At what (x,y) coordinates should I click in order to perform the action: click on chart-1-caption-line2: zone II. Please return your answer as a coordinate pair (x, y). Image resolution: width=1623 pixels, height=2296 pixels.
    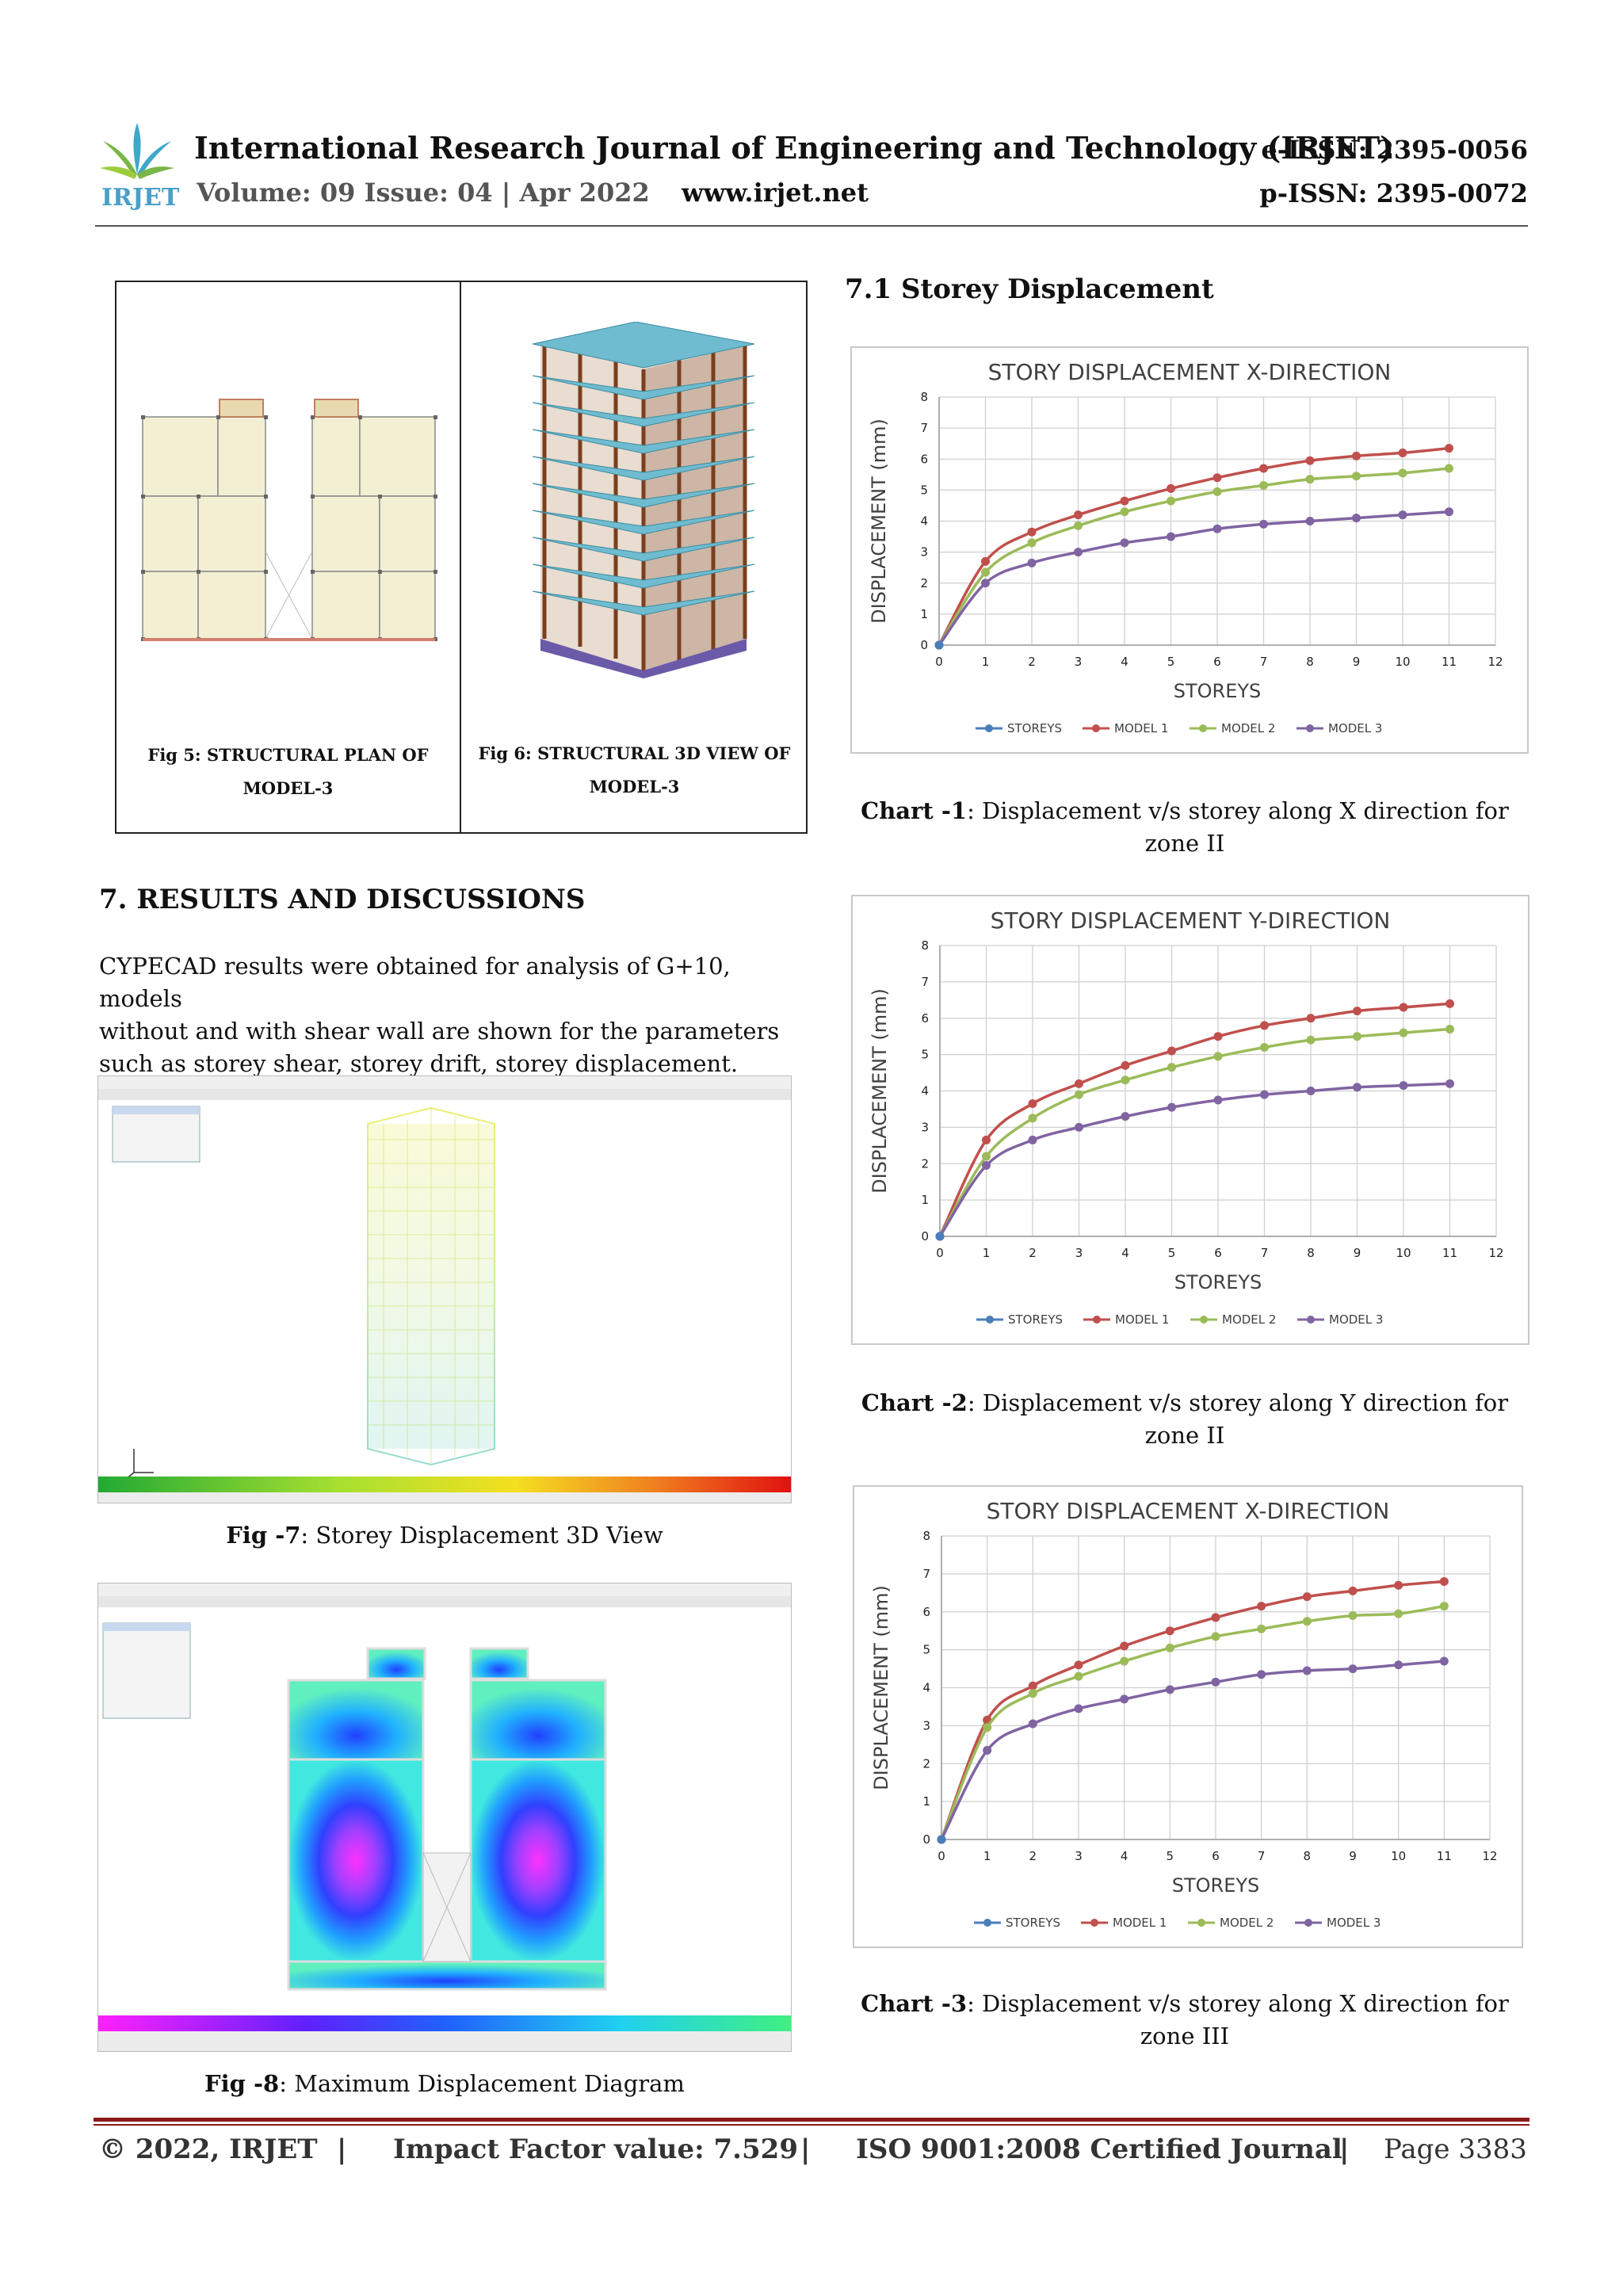
    Looking at the image, I should click on (1184, 843).